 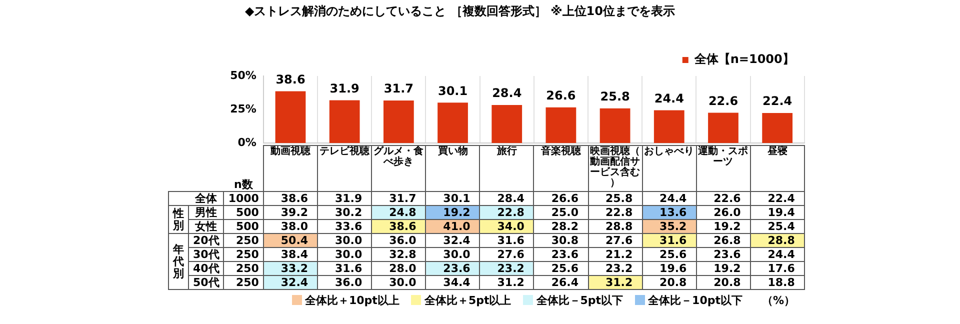 I want to click on data-label: 30.2, so click(x=345, y=213).